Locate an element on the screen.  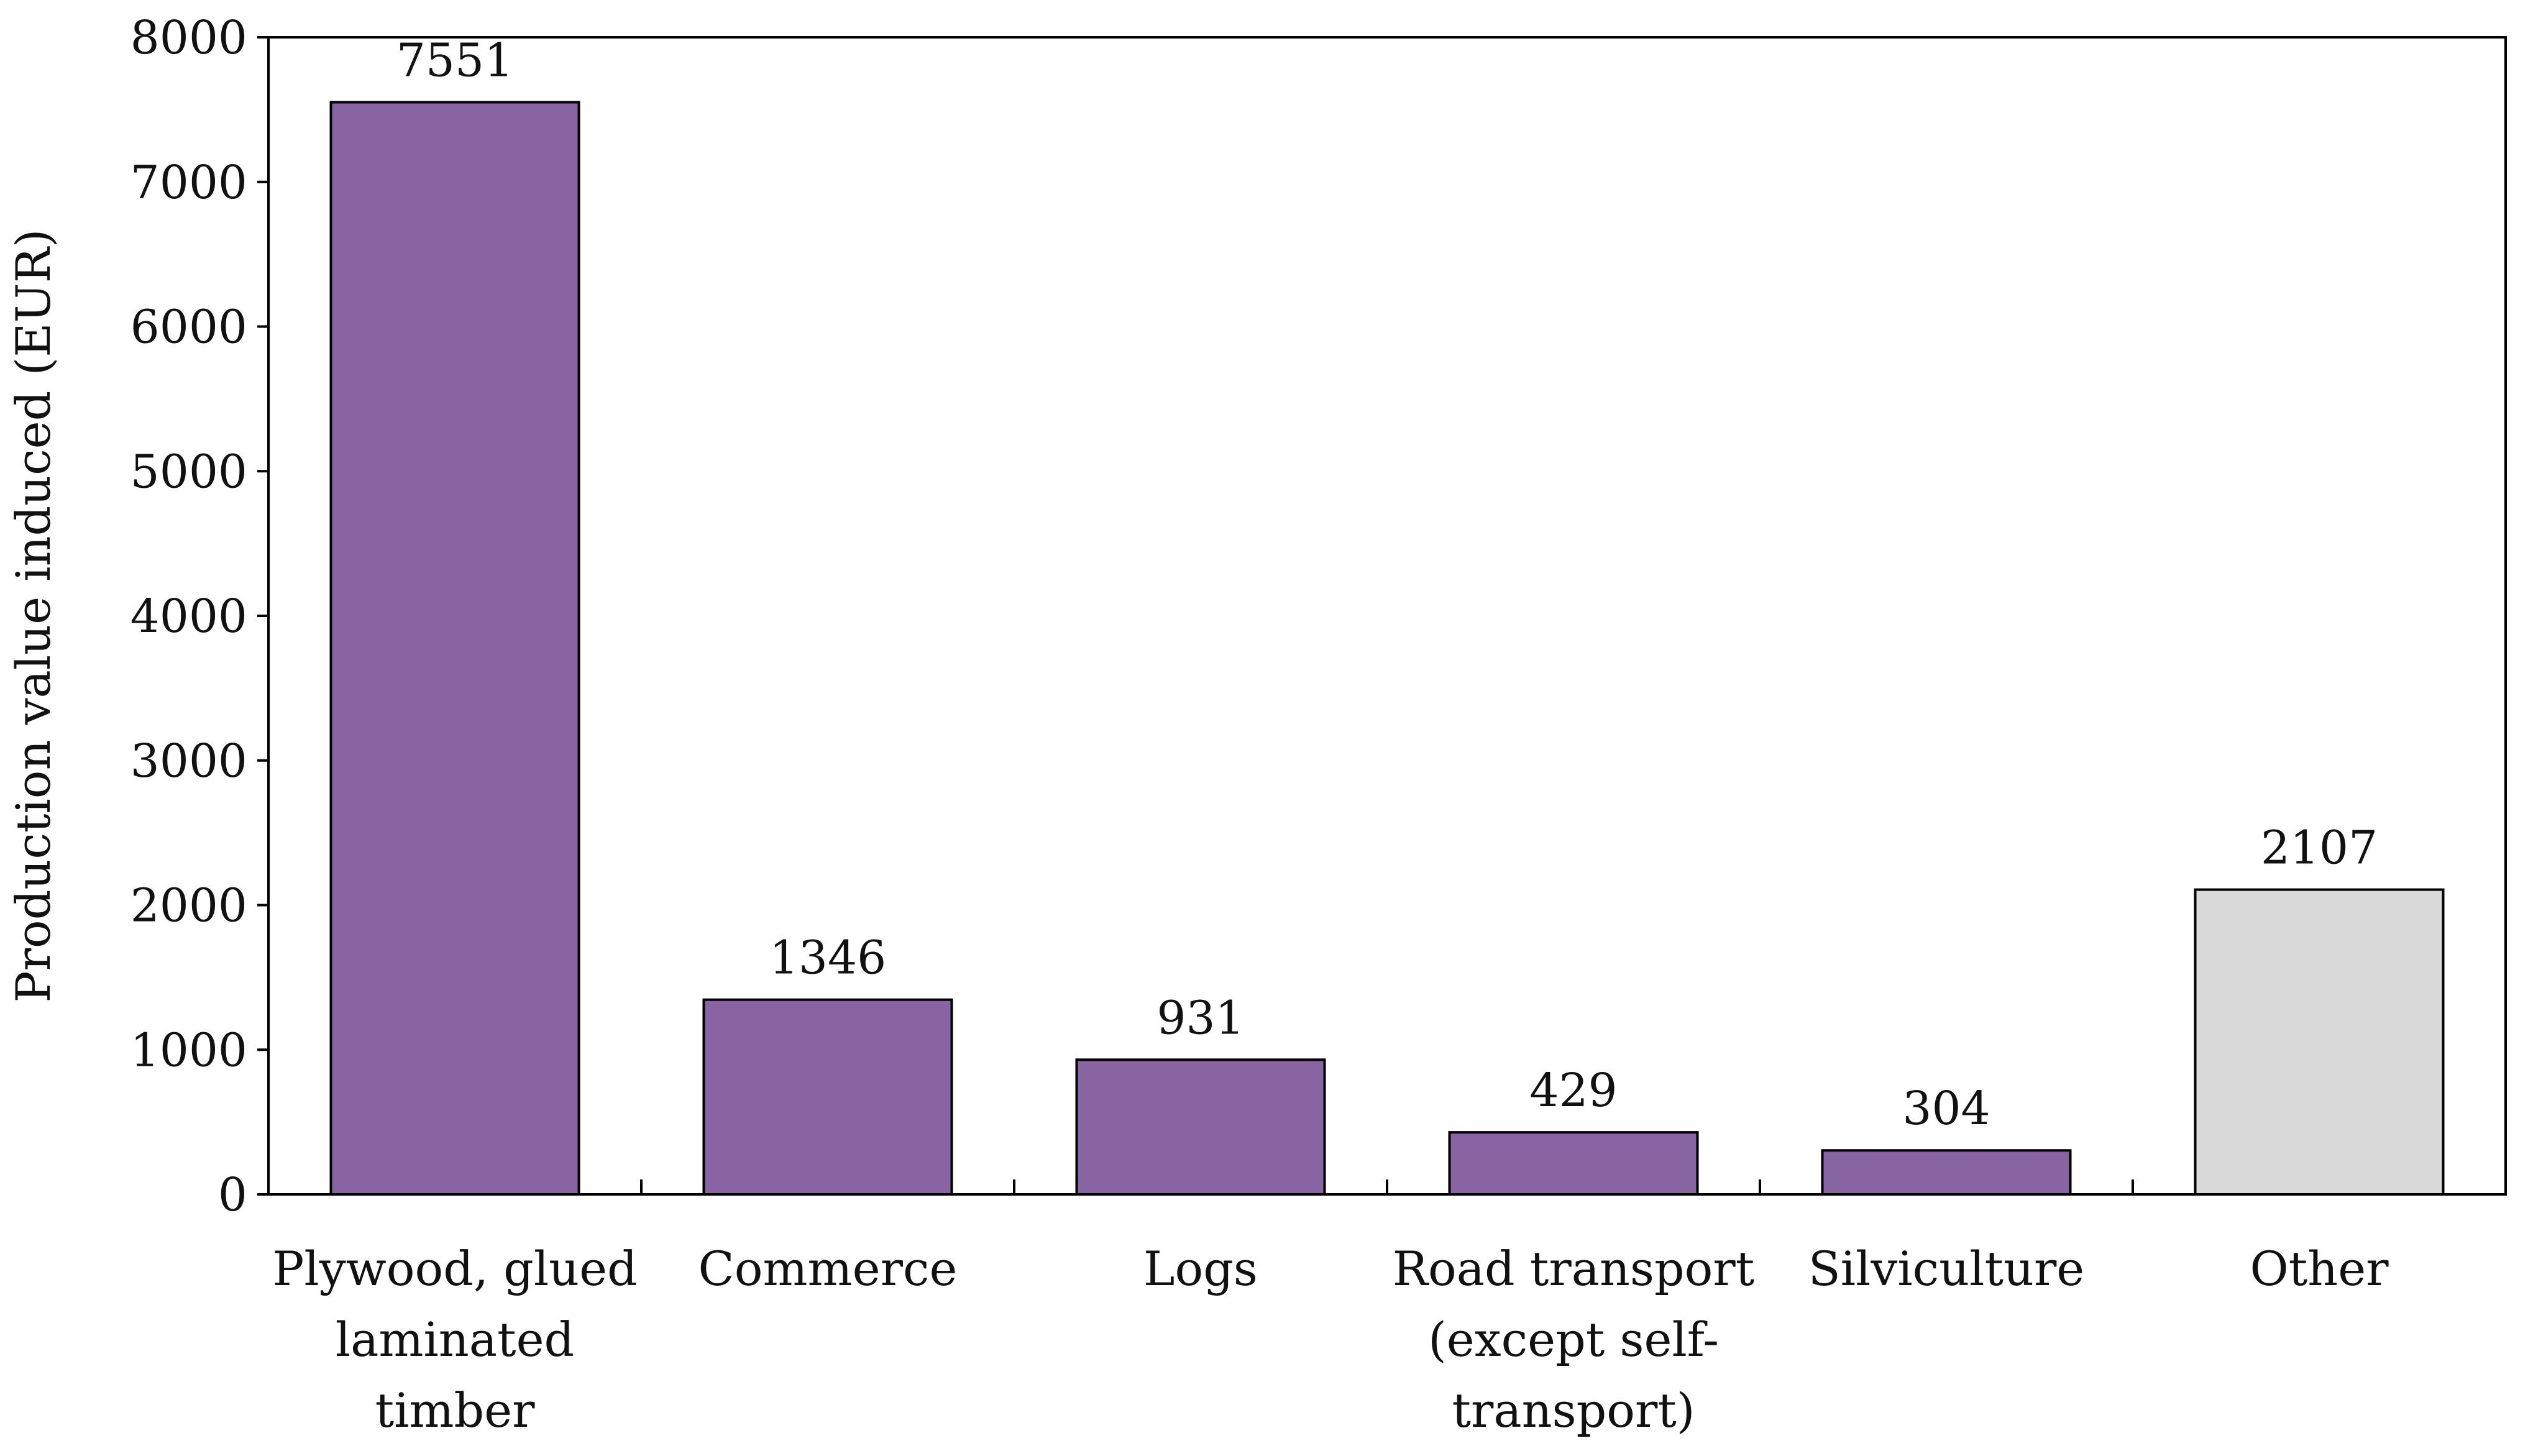
x-category-label: Logs is located at coordinates (1200, 1269).